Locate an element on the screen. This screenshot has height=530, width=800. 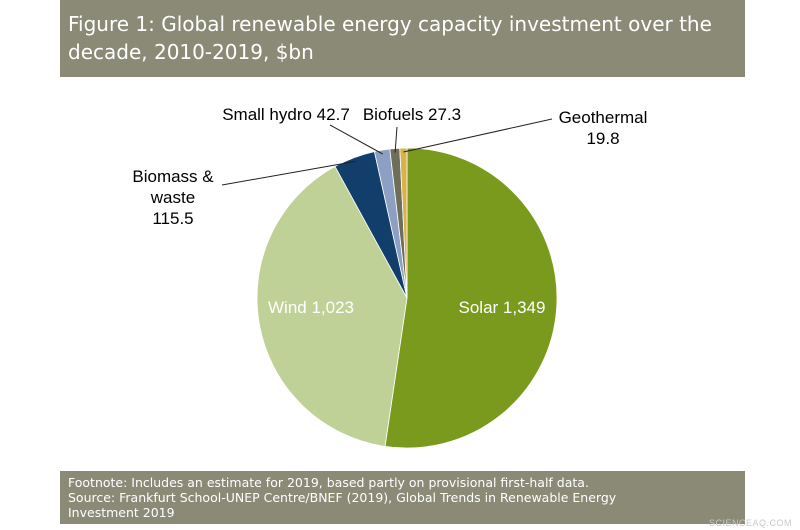
watermark: SCIENCEAQ.COM is located at coordinates (750, 523).